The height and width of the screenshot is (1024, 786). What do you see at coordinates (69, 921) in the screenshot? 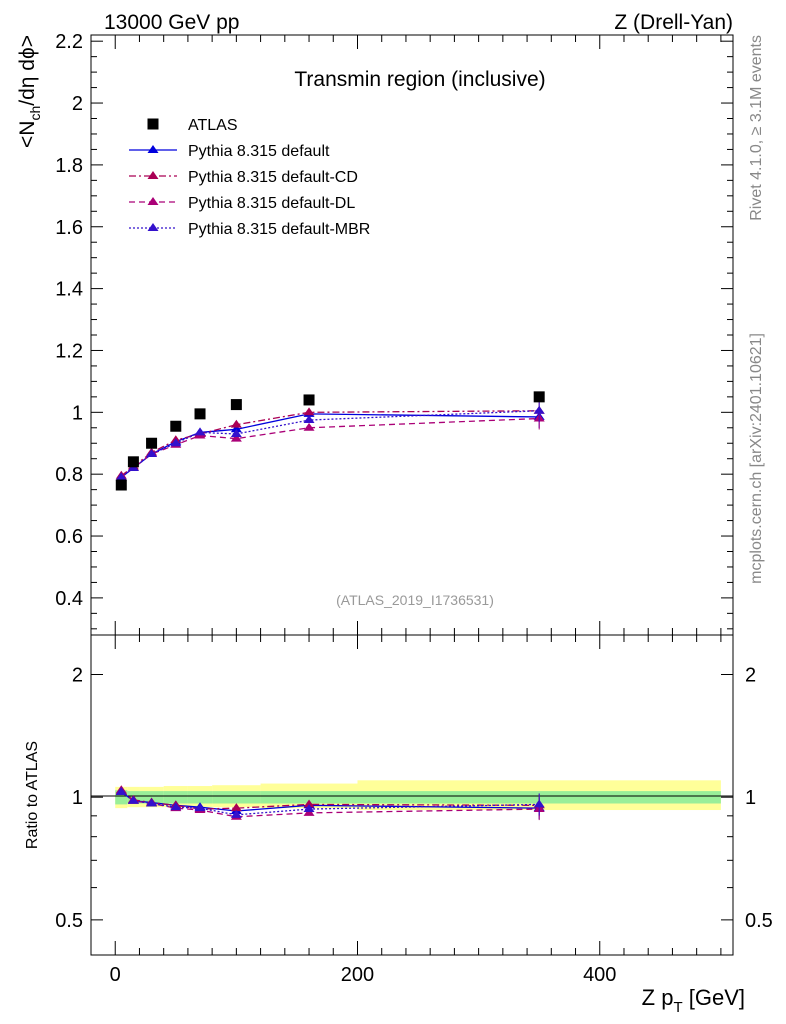
I see `ratio-y-tick-label: 0.5` at bounding box center [69, 921].